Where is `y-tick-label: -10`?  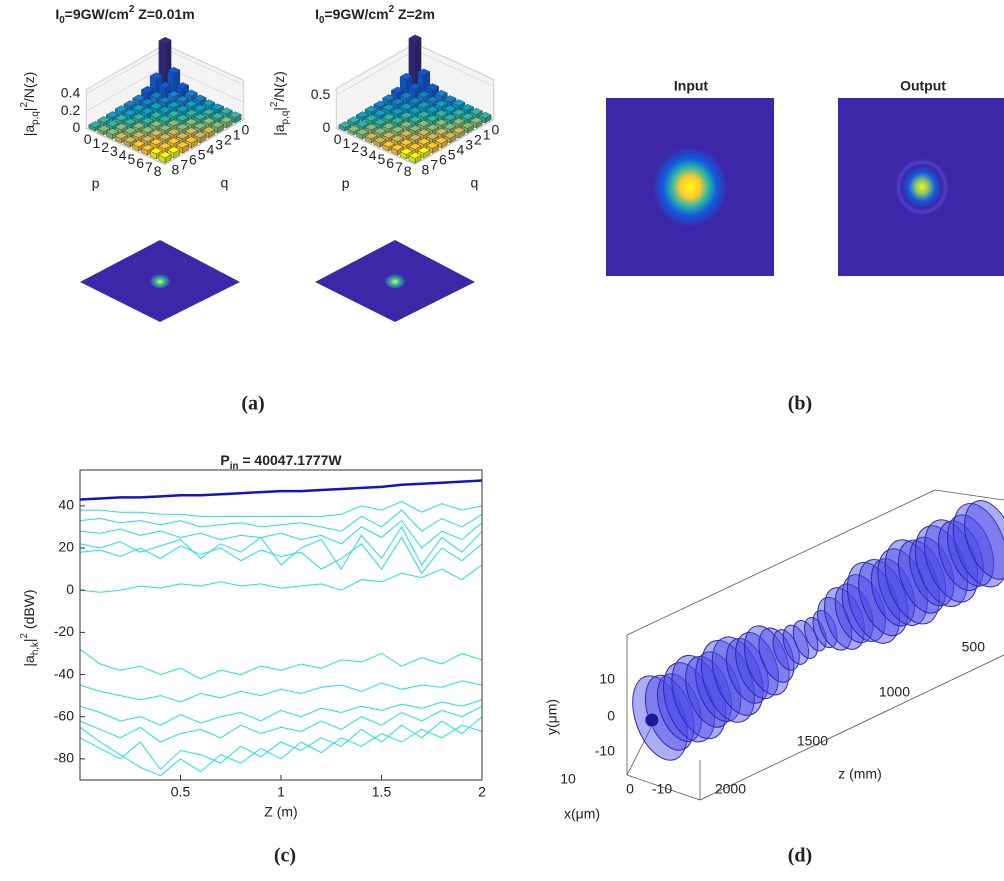
y-tick-label: -10 is located at coordinates (605, 751).